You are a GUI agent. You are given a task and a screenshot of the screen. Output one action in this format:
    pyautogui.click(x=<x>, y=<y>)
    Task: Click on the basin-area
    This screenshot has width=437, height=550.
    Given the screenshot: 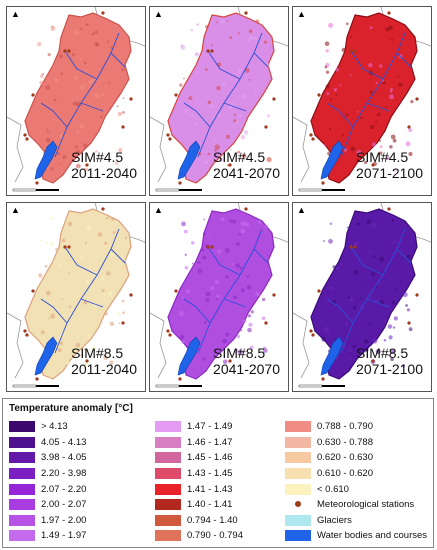 What is the action you would take?
    pyautogui.click(x=221, y=98)
    